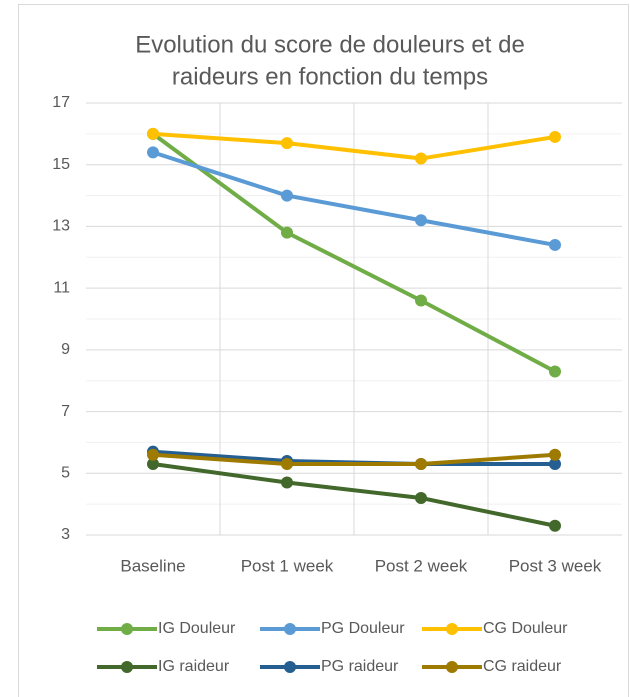 The image size is (630, 697). Describe the element at coordinates (61, 164) in the screenshot. I see `y-tick-label: 15` at that location.